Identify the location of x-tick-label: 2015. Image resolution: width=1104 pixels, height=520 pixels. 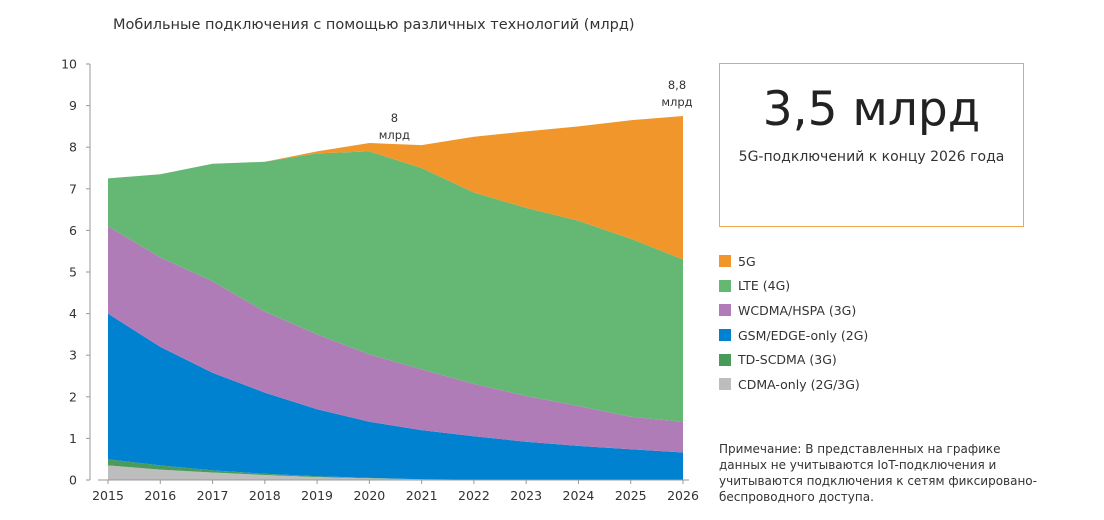
(108, 495).